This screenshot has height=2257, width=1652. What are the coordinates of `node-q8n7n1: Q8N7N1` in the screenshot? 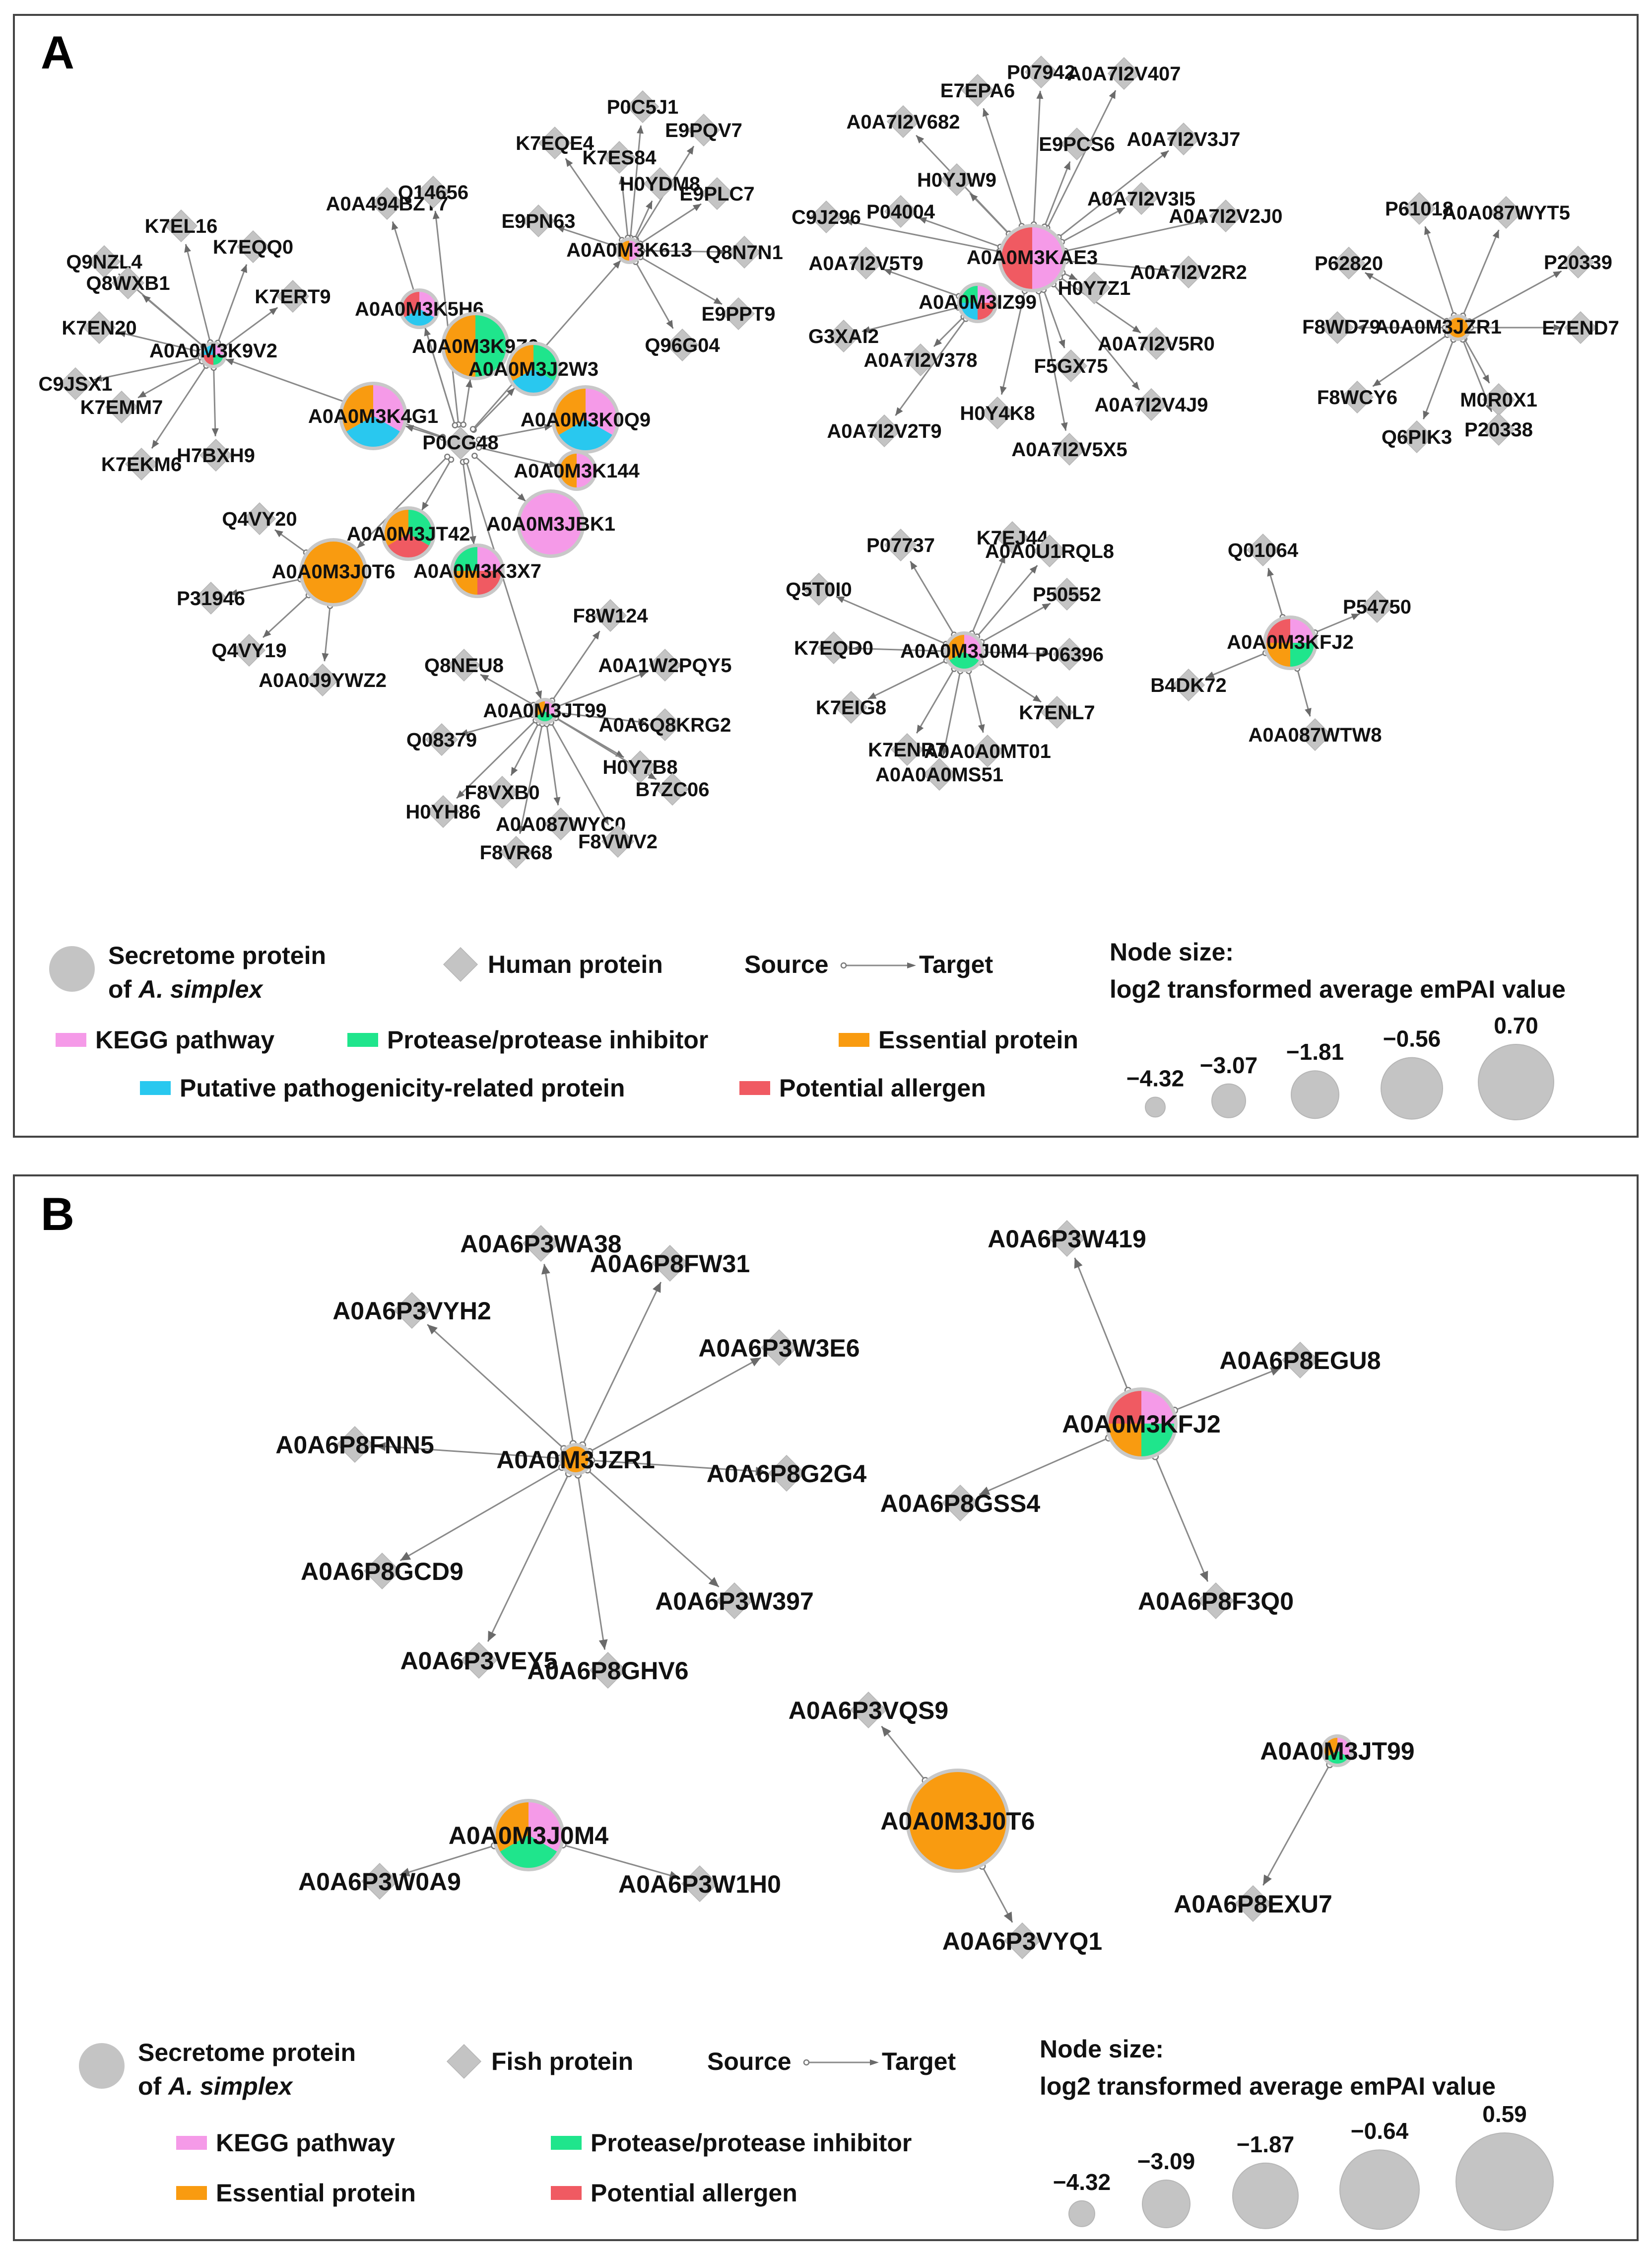 It's located at (744, 252).